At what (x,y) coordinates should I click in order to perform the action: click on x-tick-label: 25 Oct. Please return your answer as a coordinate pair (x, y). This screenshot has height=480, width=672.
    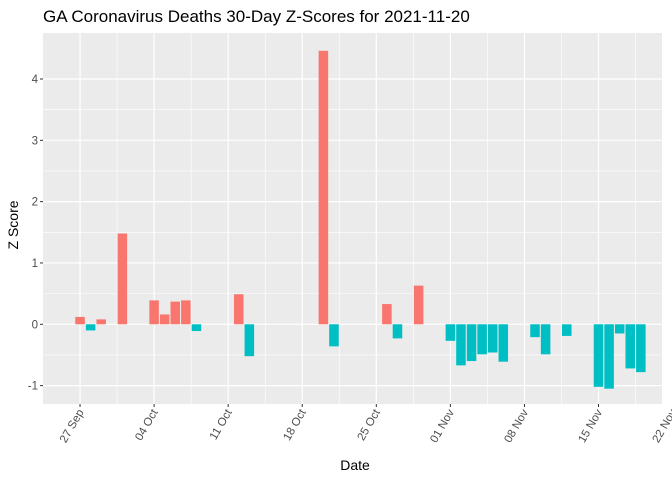
    Looking at the image, I should click on (370, 425).